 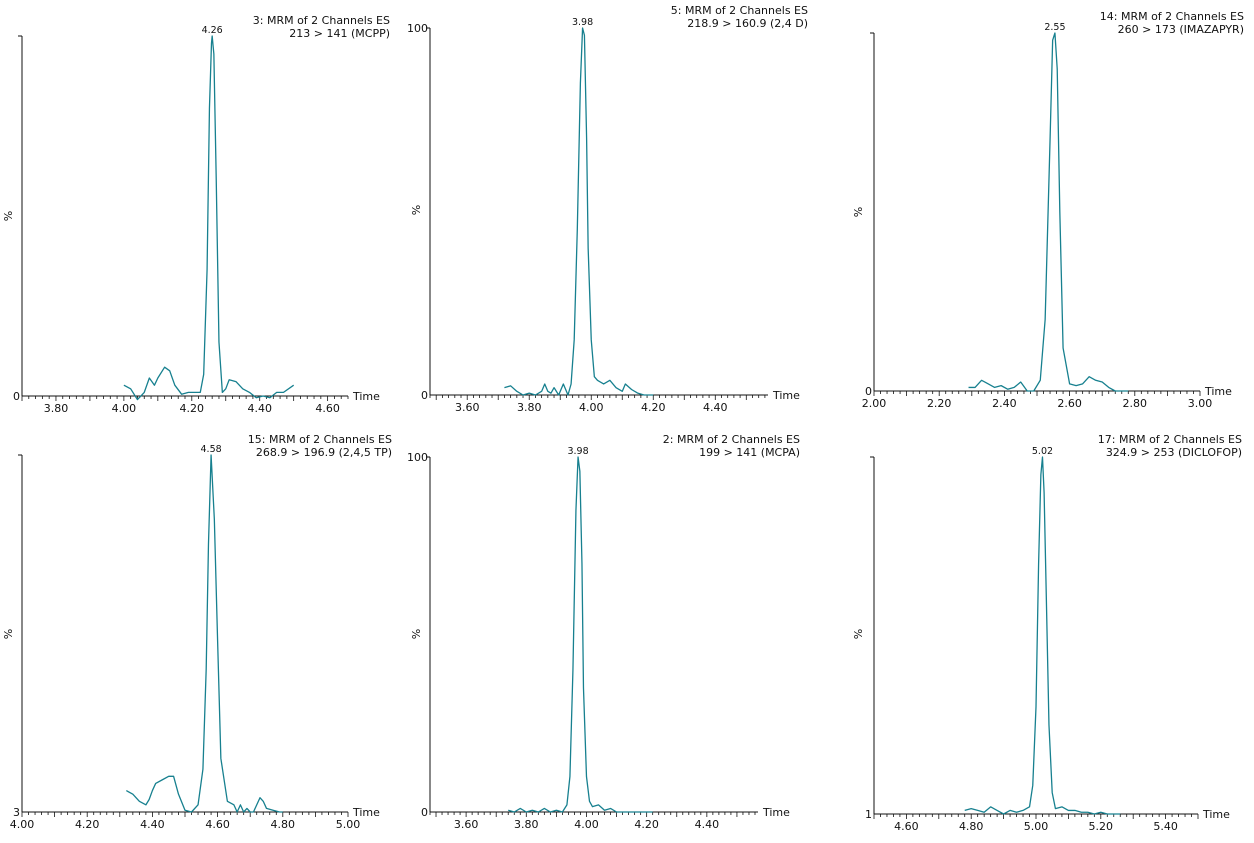 I want to click on trace-title-line-1: 17: MRM of 2 Channels ES, so click(x=1170, y=439).